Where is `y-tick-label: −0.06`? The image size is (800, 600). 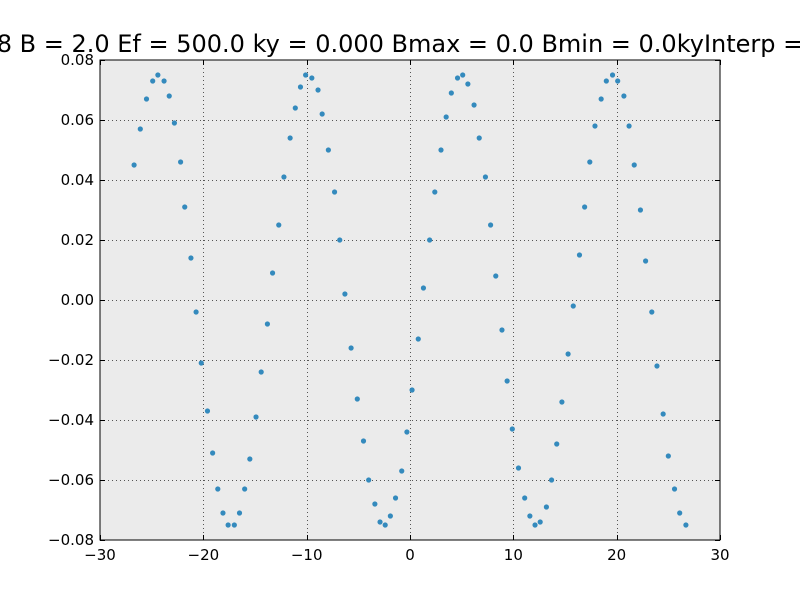
y-tick-label: −0.06 is located at coordinates (71, 480).